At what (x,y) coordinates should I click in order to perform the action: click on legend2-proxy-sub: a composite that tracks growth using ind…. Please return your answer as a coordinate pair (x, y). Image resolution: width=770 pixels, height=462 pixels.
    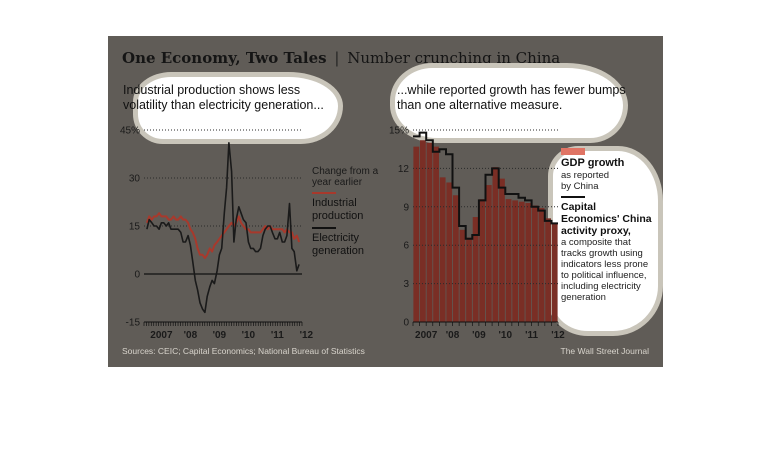
    Looking at the image, I should click on (605, 270).